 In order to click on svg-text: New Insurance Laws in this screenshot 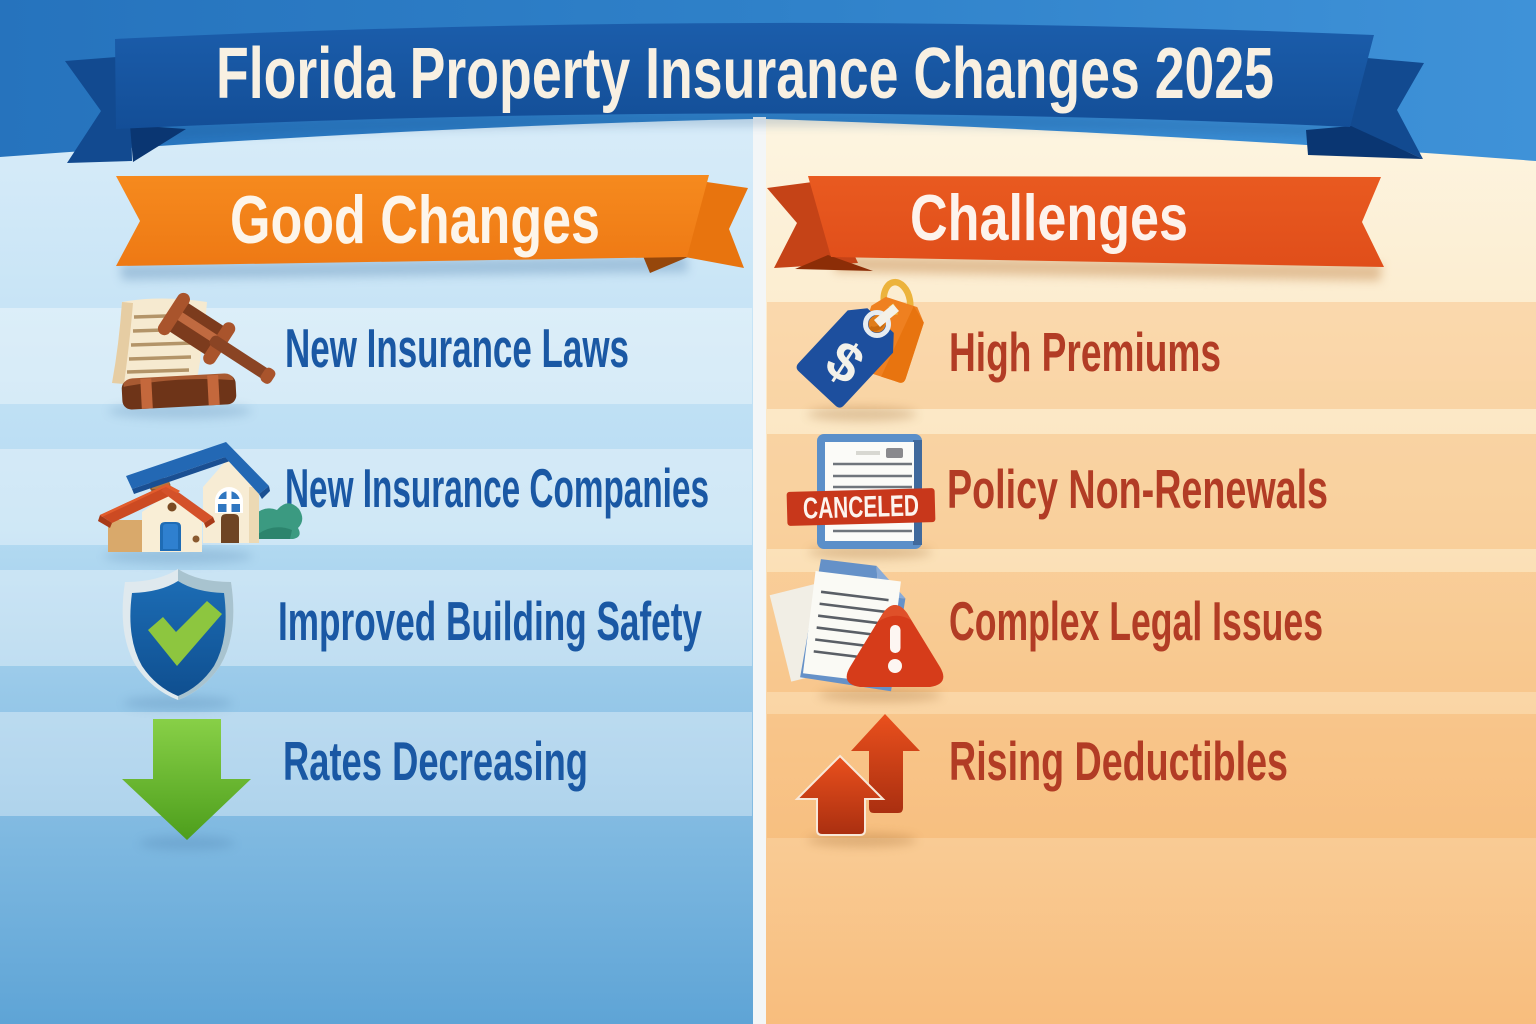, I will do `click(457, 348)`.